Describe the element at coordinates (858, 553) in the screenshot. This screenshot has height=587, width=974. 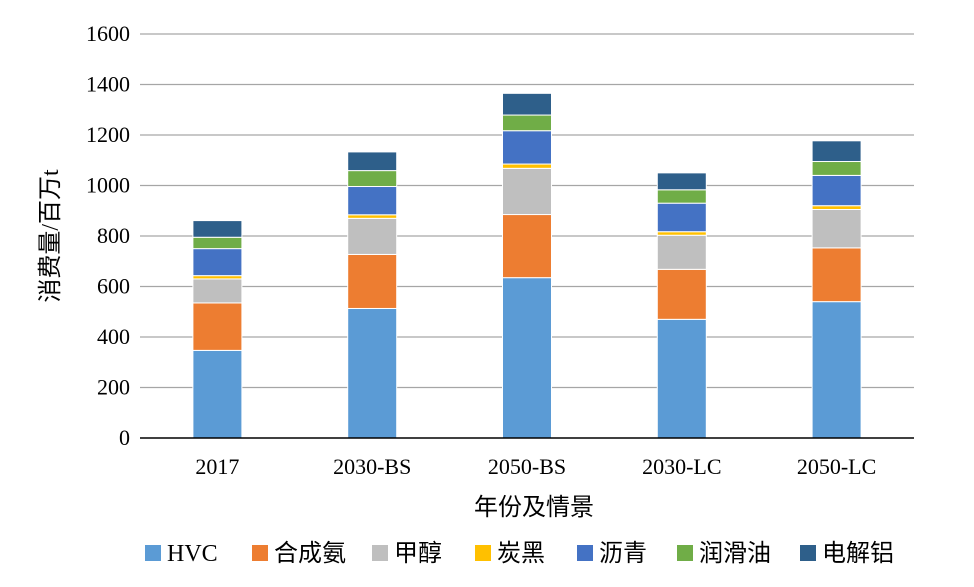
I see `legend-label: 电解铝` at that location.